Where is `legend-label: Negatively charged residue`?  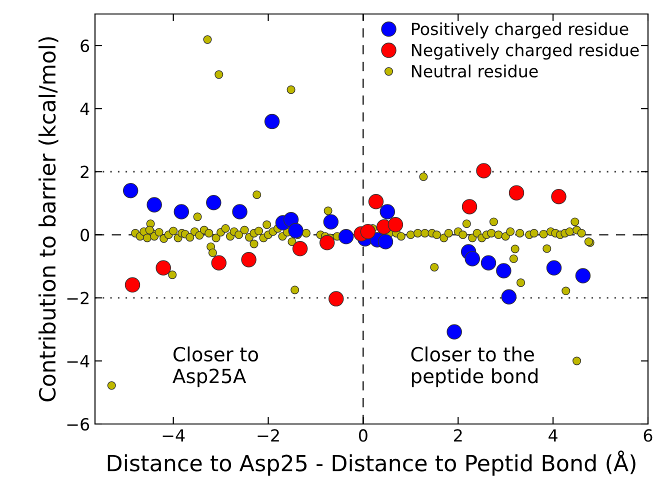 legend-label: Negatively charged residue is located at coordinates (525, 51).